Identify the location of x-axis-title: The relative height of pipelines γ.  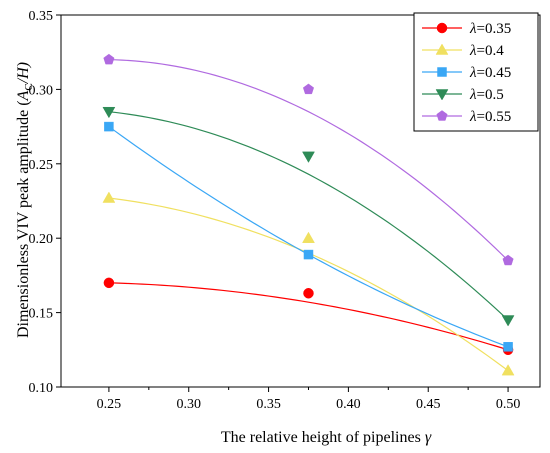
(326, 437).